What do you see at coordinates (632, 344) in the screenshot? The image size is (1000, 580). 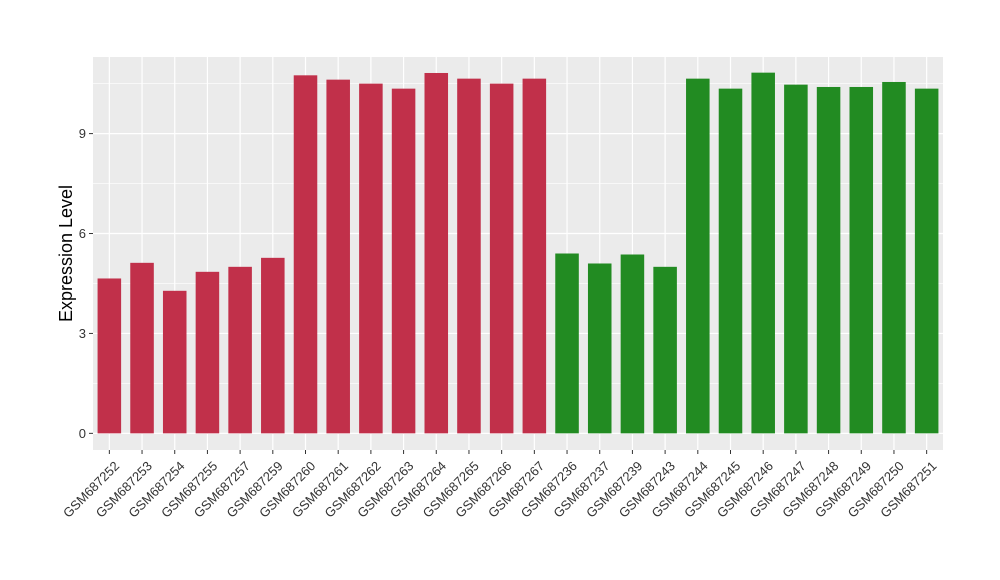 I see `bar-GSM687239` at bounding box center [632, 344].